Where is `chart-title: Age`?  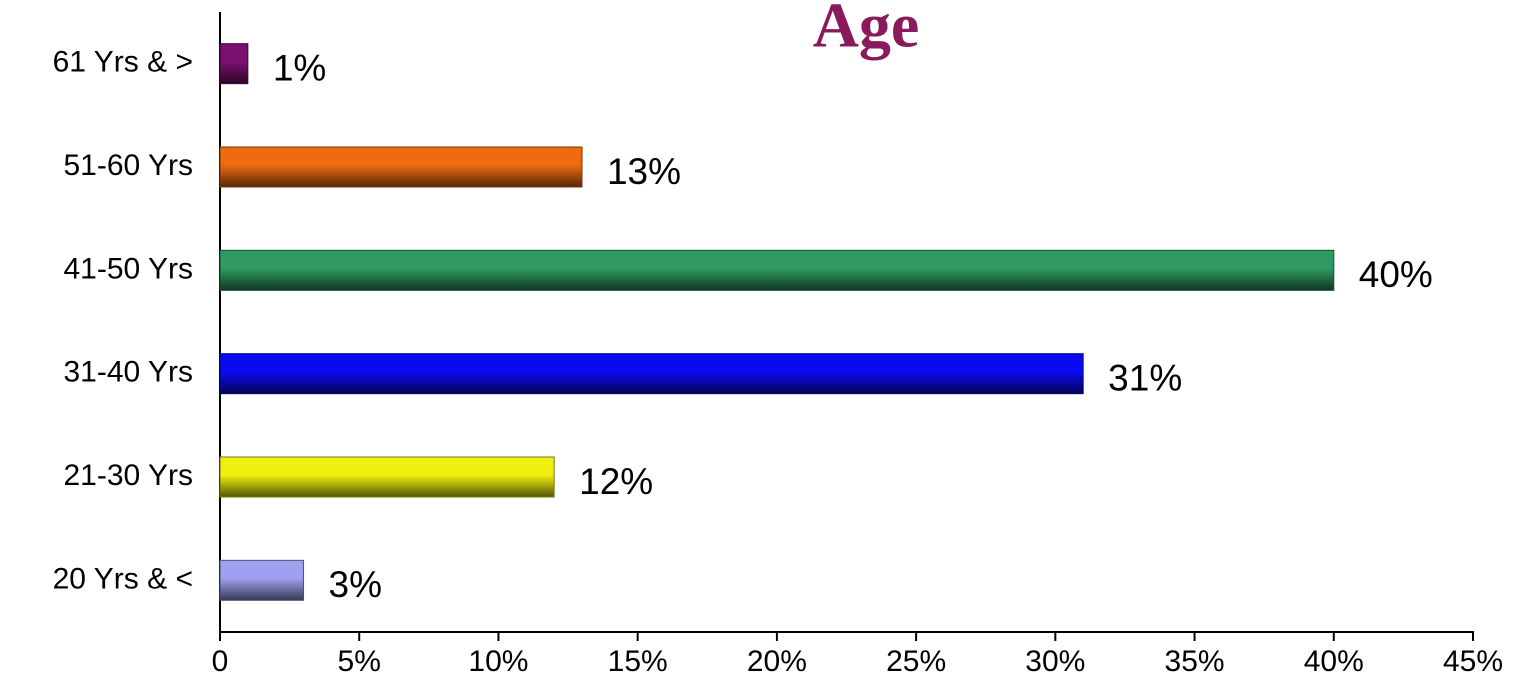 chart-title: Age is located at coordinates (866, 30).